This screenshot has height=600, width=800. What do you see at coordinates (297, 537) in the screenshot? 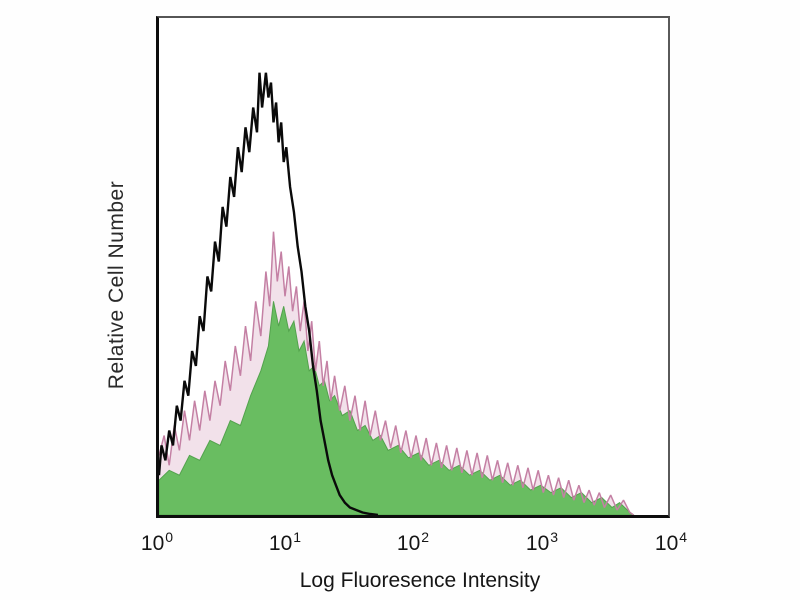
I see `x-tick-exponent: 1` at bounding box center [297, 537].